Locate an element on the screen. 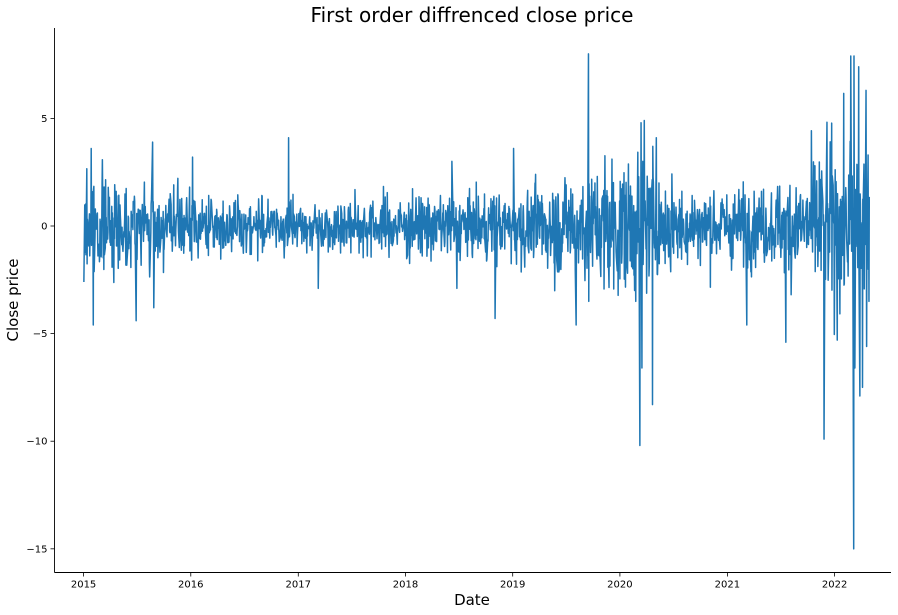 The height and width of the screenshot is (615, 898). x-tick-label: 2022 is located at coordinates (834, 585).